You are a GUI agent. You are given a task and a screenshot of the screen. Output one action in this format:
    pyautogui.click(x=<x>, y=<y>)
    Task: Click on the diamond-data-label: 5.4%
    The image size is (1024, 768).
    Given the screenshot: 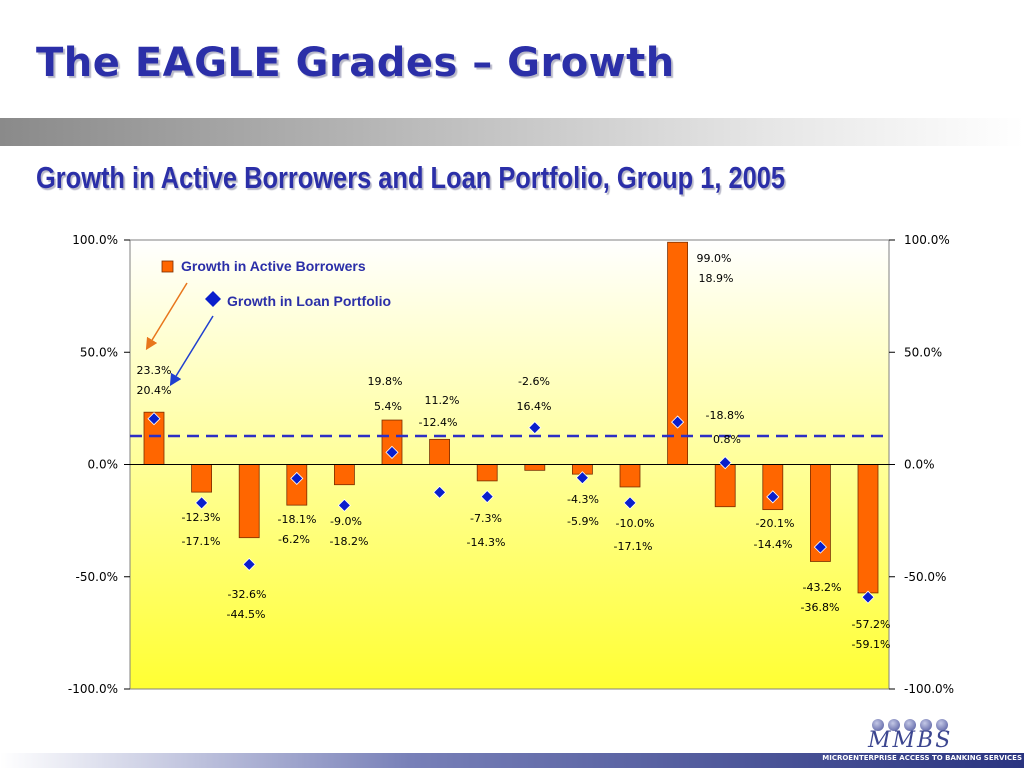 What is the action you would take?
    pyautogui.click(x=388, y=406)
    